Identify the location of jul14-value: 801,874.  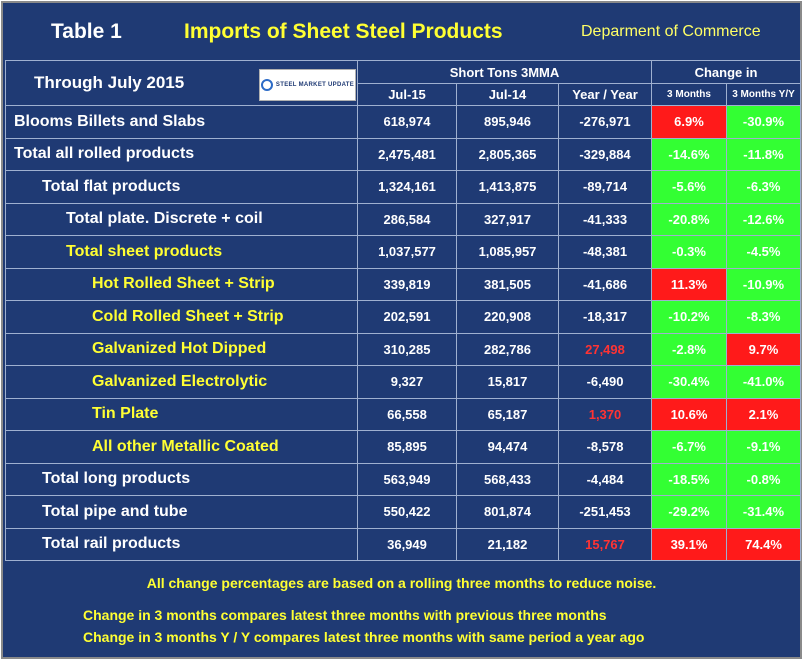
(507, 512).